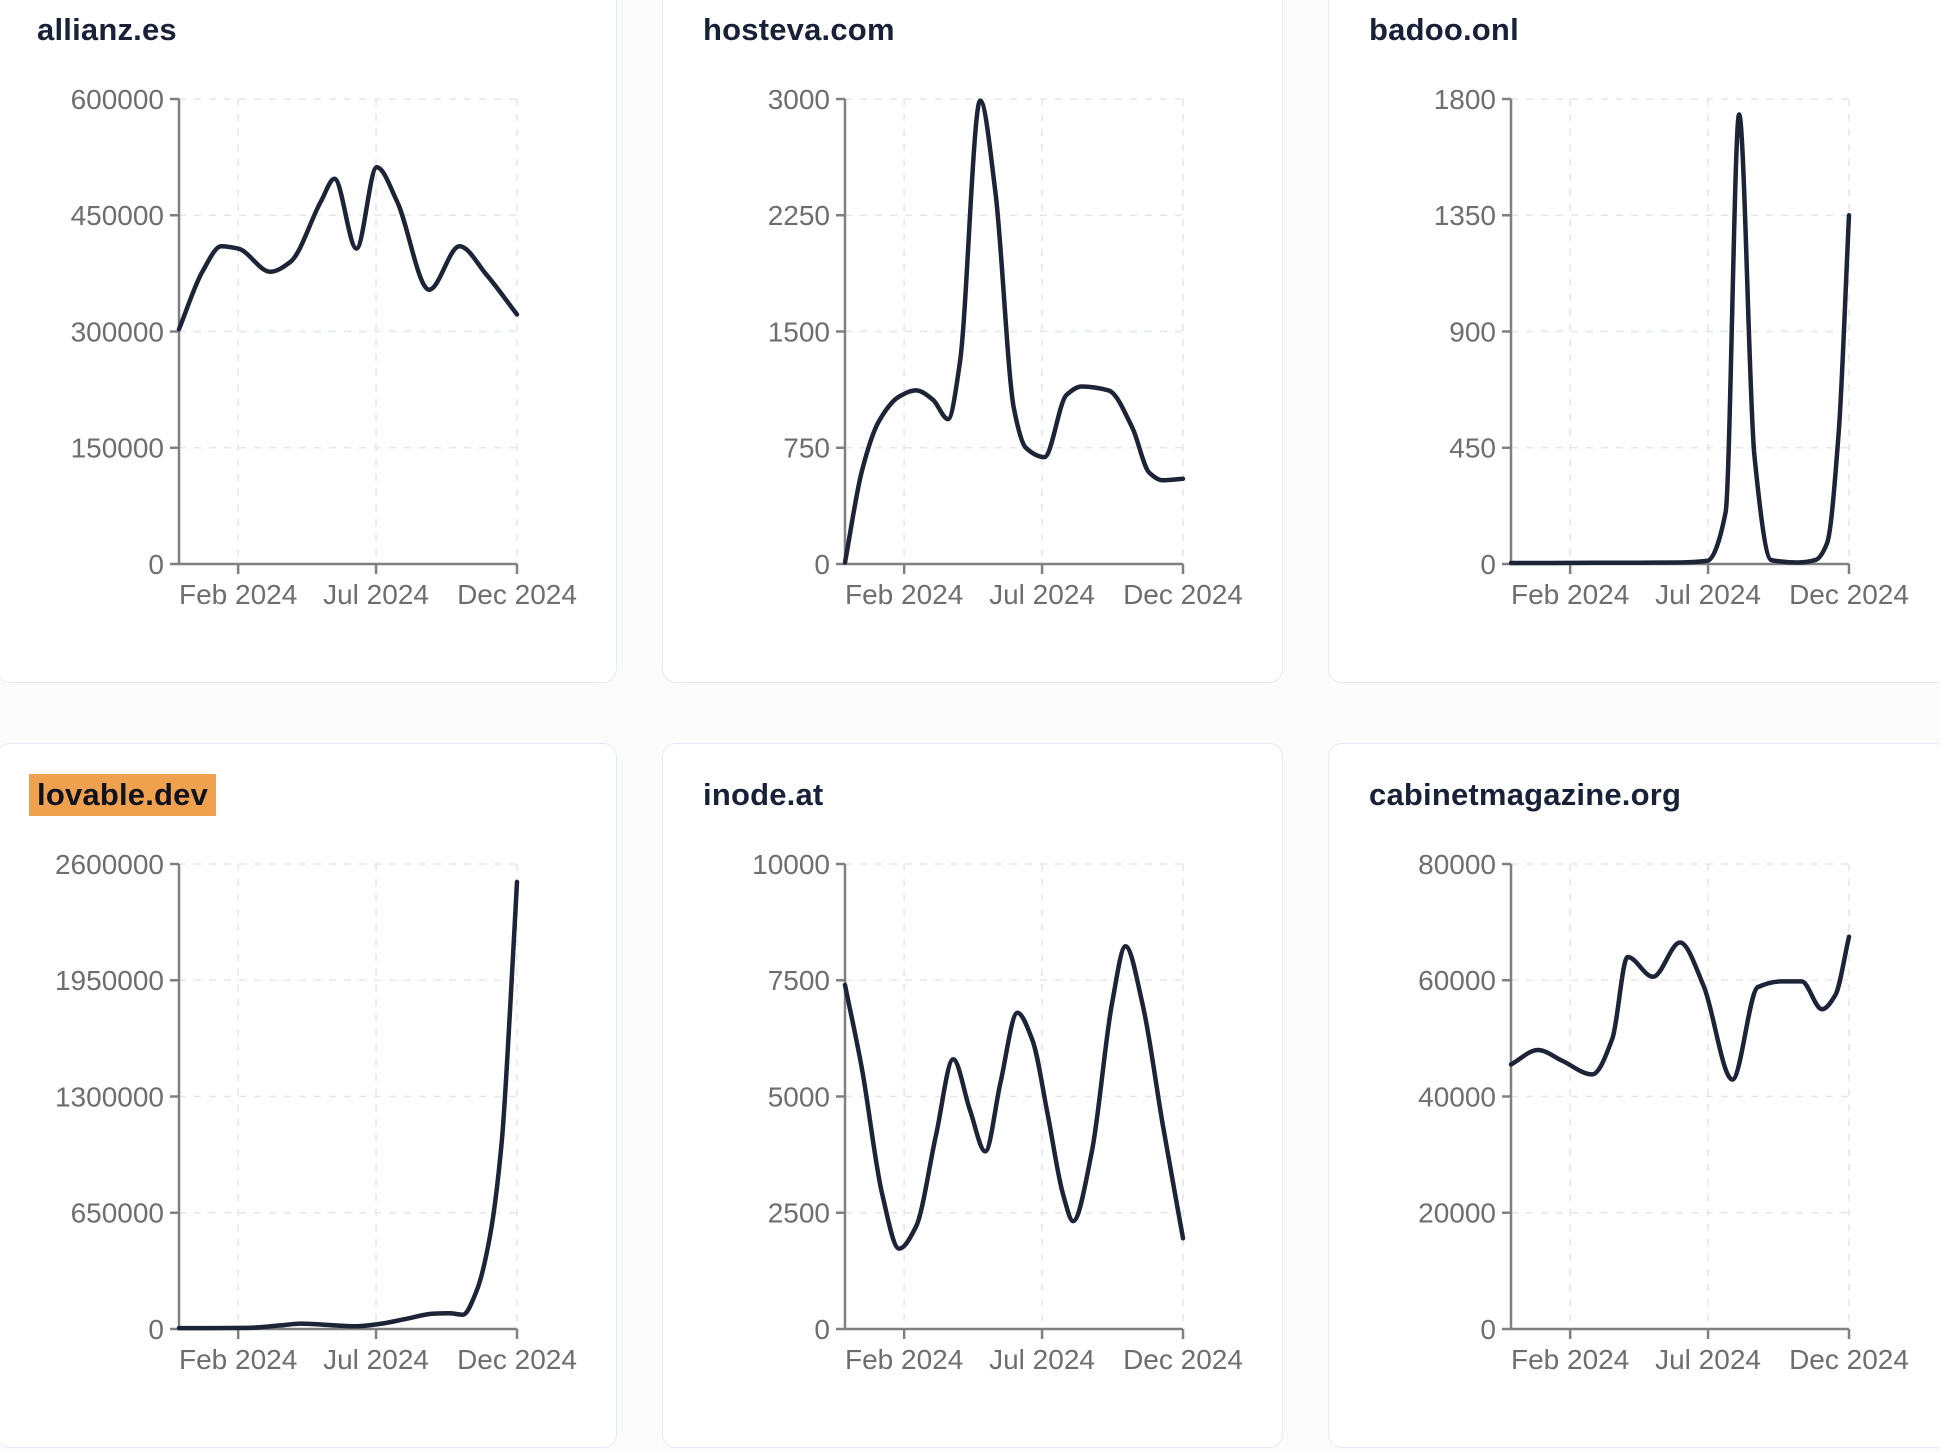 Image resolution: width=1940 pixels, height=1452 pixels. I want to click on chart-title: badoo.onl, so click(1444, 30).